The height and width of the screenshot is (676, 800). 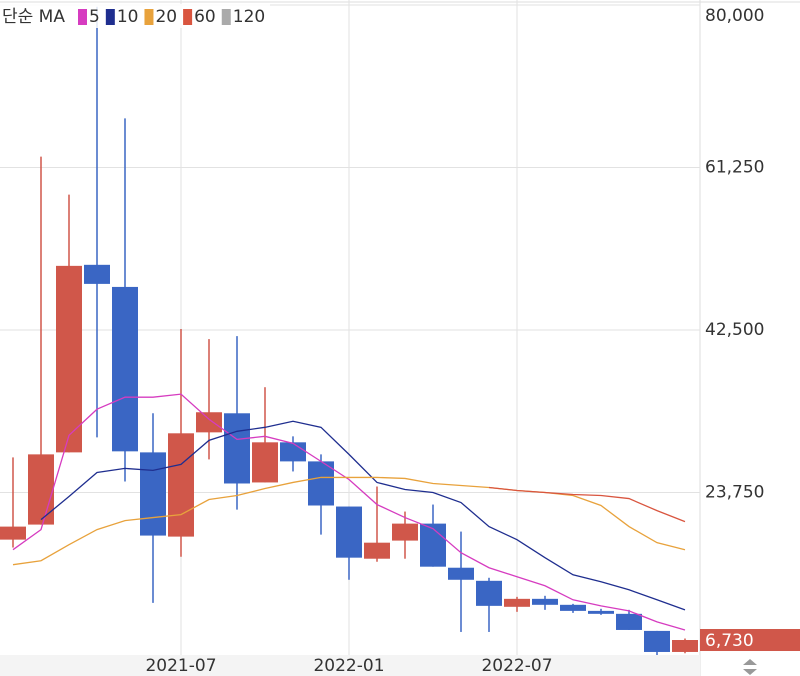 I want to click on legend-label: 60, so click(x=205, y=17).